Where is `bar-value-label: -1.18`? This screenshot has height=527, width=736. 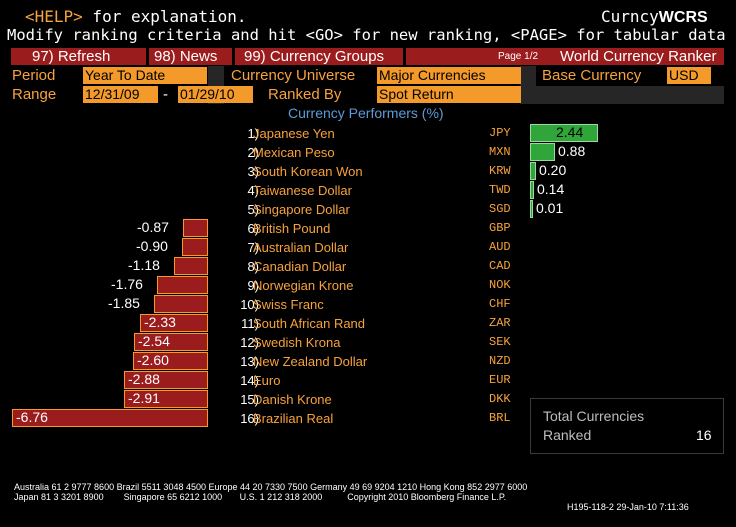 bar-value-label: -1.18 is located at coordinates (144, 265).